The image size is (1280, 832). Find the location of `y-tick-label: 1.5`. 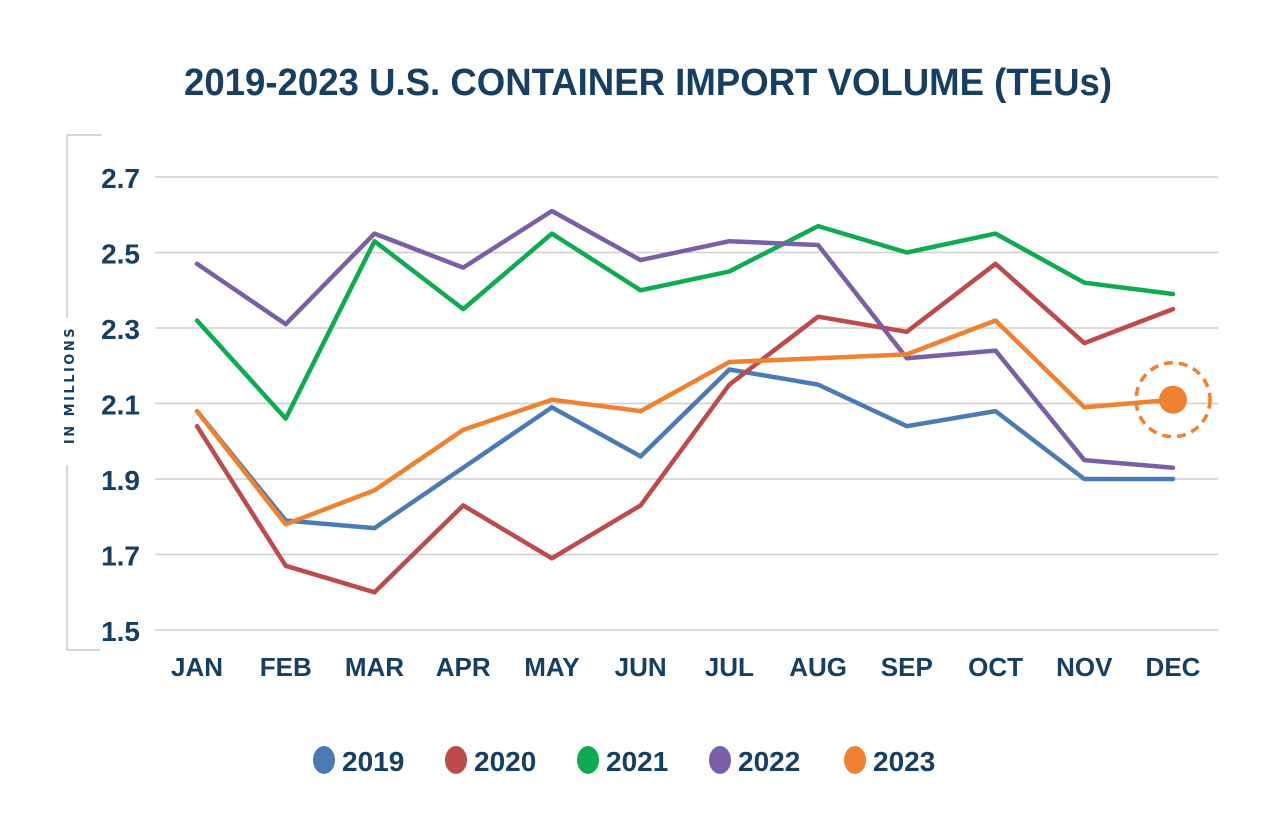

y-tick-label: 1.5 is located at coordinates (120, 631).